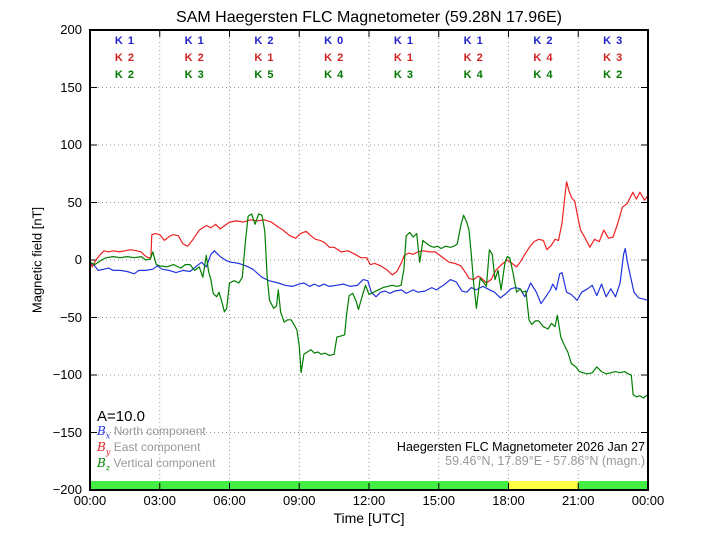 This screenshot has width=720, height=540. What do you see at coordinates (369, 232) in the screenshot?
I see `series-by` at bounding box center [369, 232].